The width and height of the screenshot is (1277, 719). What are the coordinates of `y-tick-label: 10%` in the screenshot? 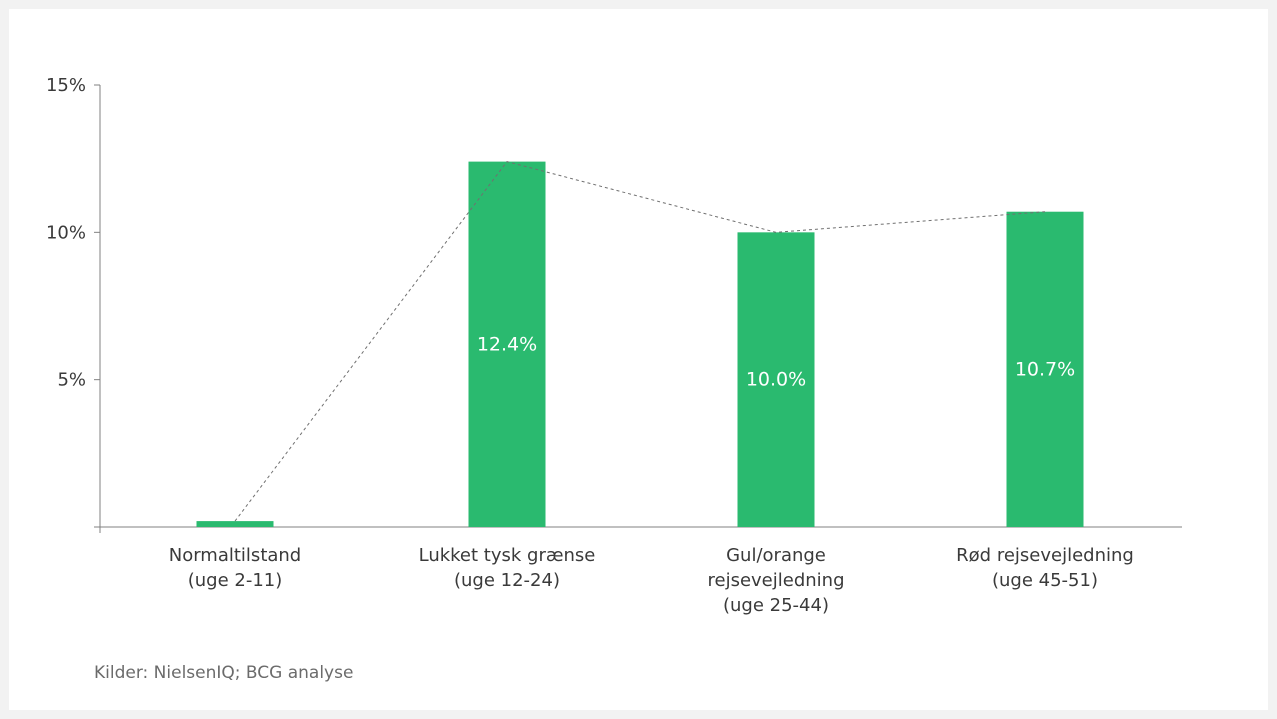 It's located at (66, 232).